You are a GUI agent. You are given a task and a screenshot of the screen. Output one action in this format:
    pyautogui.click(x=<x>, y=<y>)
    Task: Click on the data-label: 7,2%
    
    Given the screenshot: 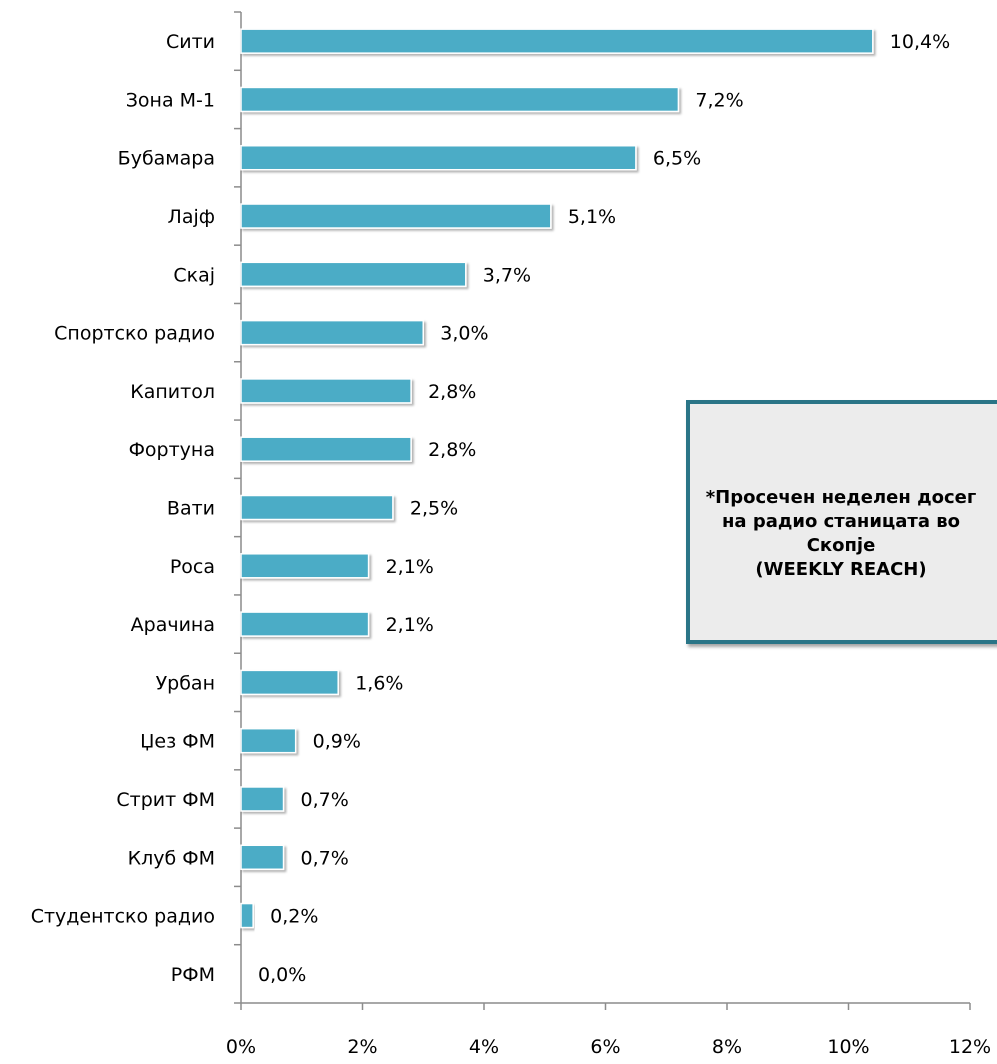 What is the action you would take?
    pyautogui.click(x=719, y=100)
    